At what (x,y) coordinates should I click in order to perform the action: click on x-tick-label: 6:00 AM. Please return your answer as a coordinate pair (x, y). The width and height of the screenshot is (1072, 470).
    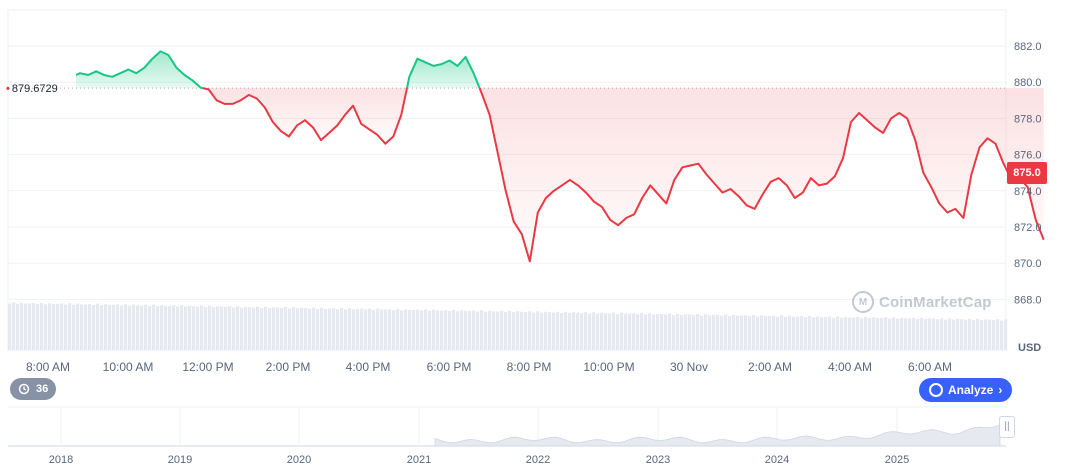
    Looking at the image, I should click on (930, 367).